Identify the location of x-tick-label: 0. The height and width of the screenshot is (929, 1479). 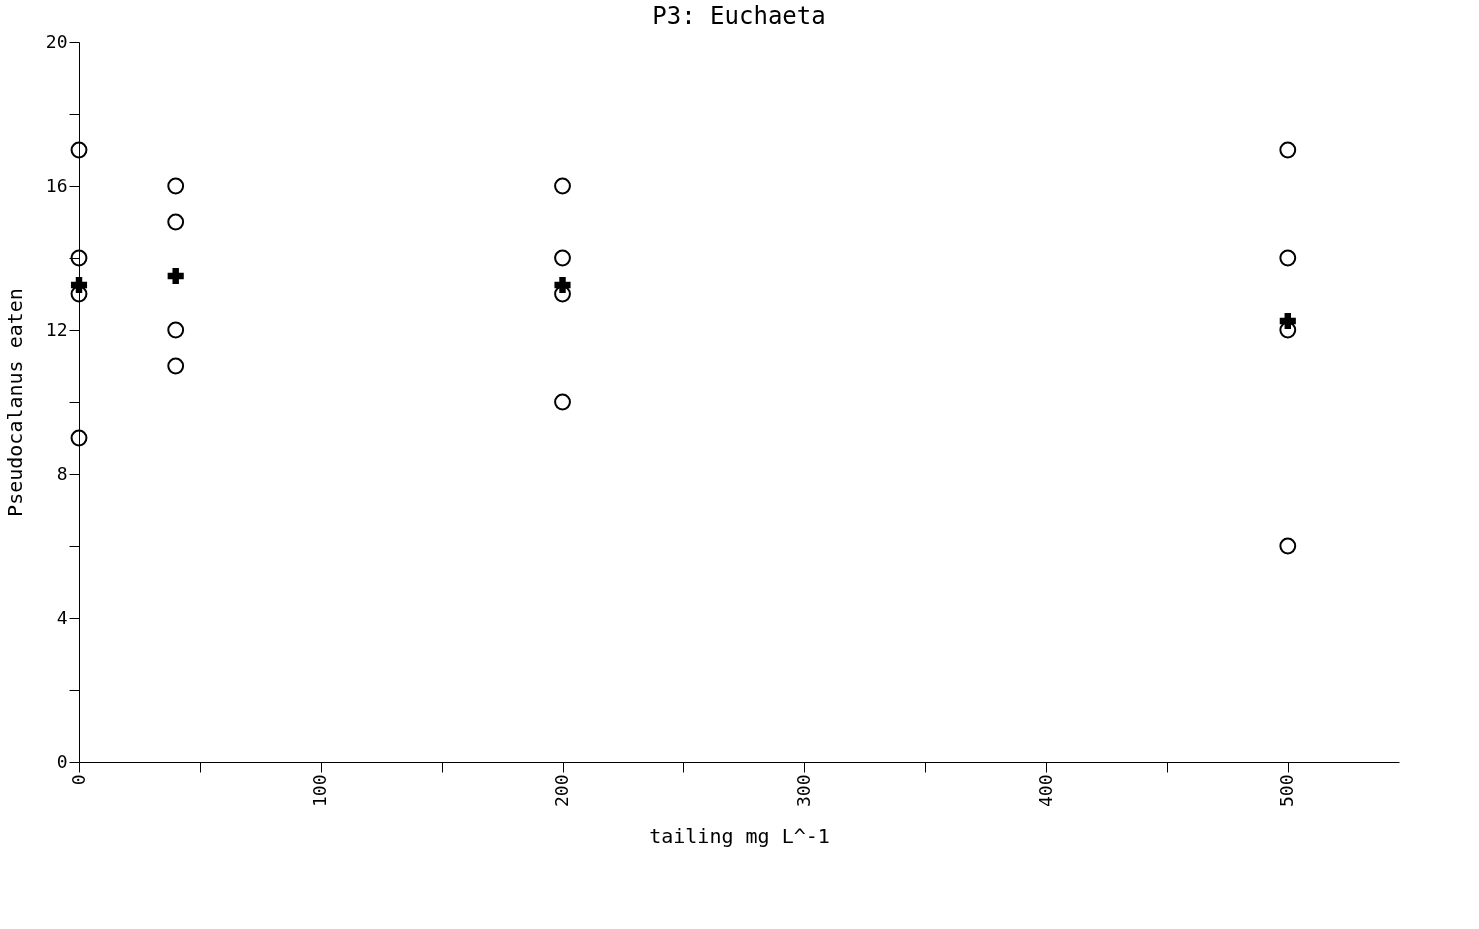
(78, 780).